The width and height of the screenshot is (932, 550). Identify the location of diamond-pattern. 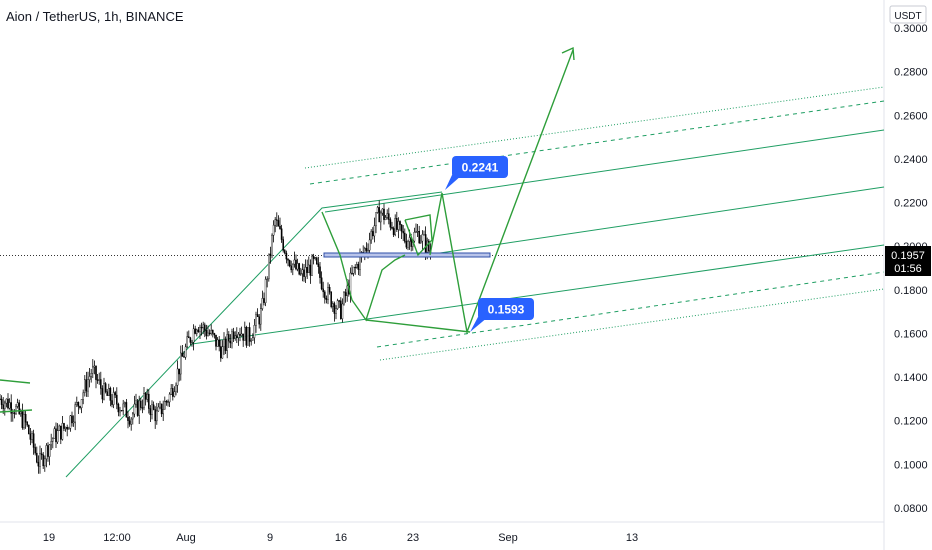
(418, 235).